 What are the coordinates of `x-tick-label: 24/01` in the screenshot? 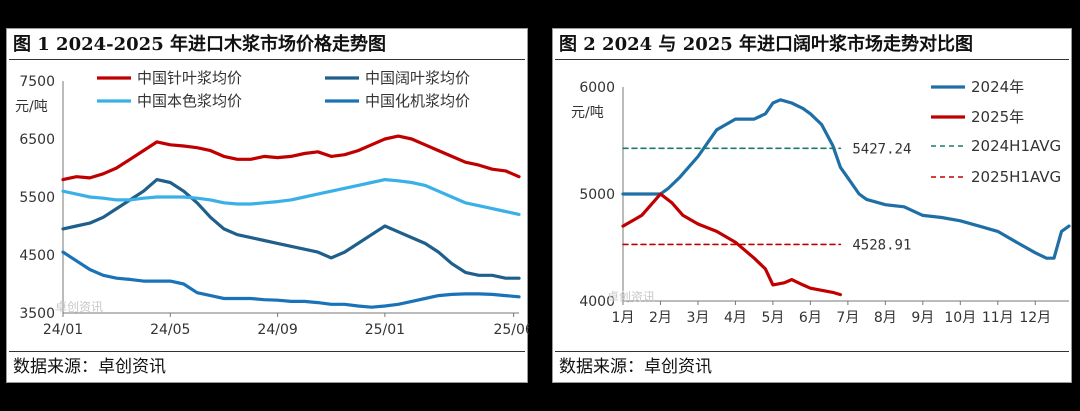 It's located at (63, 330).